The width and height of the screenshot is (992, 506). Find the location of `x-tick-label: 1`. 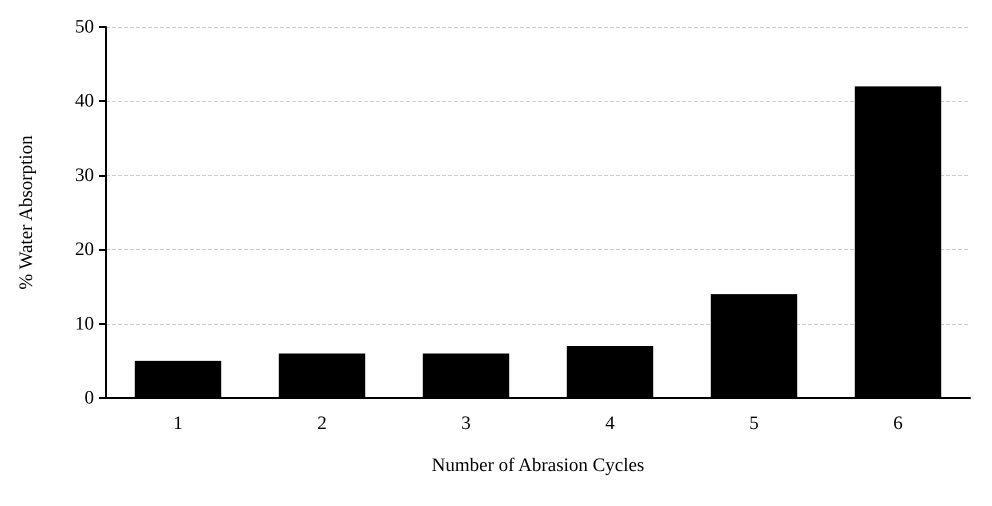

x-tick-label: 1 is located at coordinates (178, 423).